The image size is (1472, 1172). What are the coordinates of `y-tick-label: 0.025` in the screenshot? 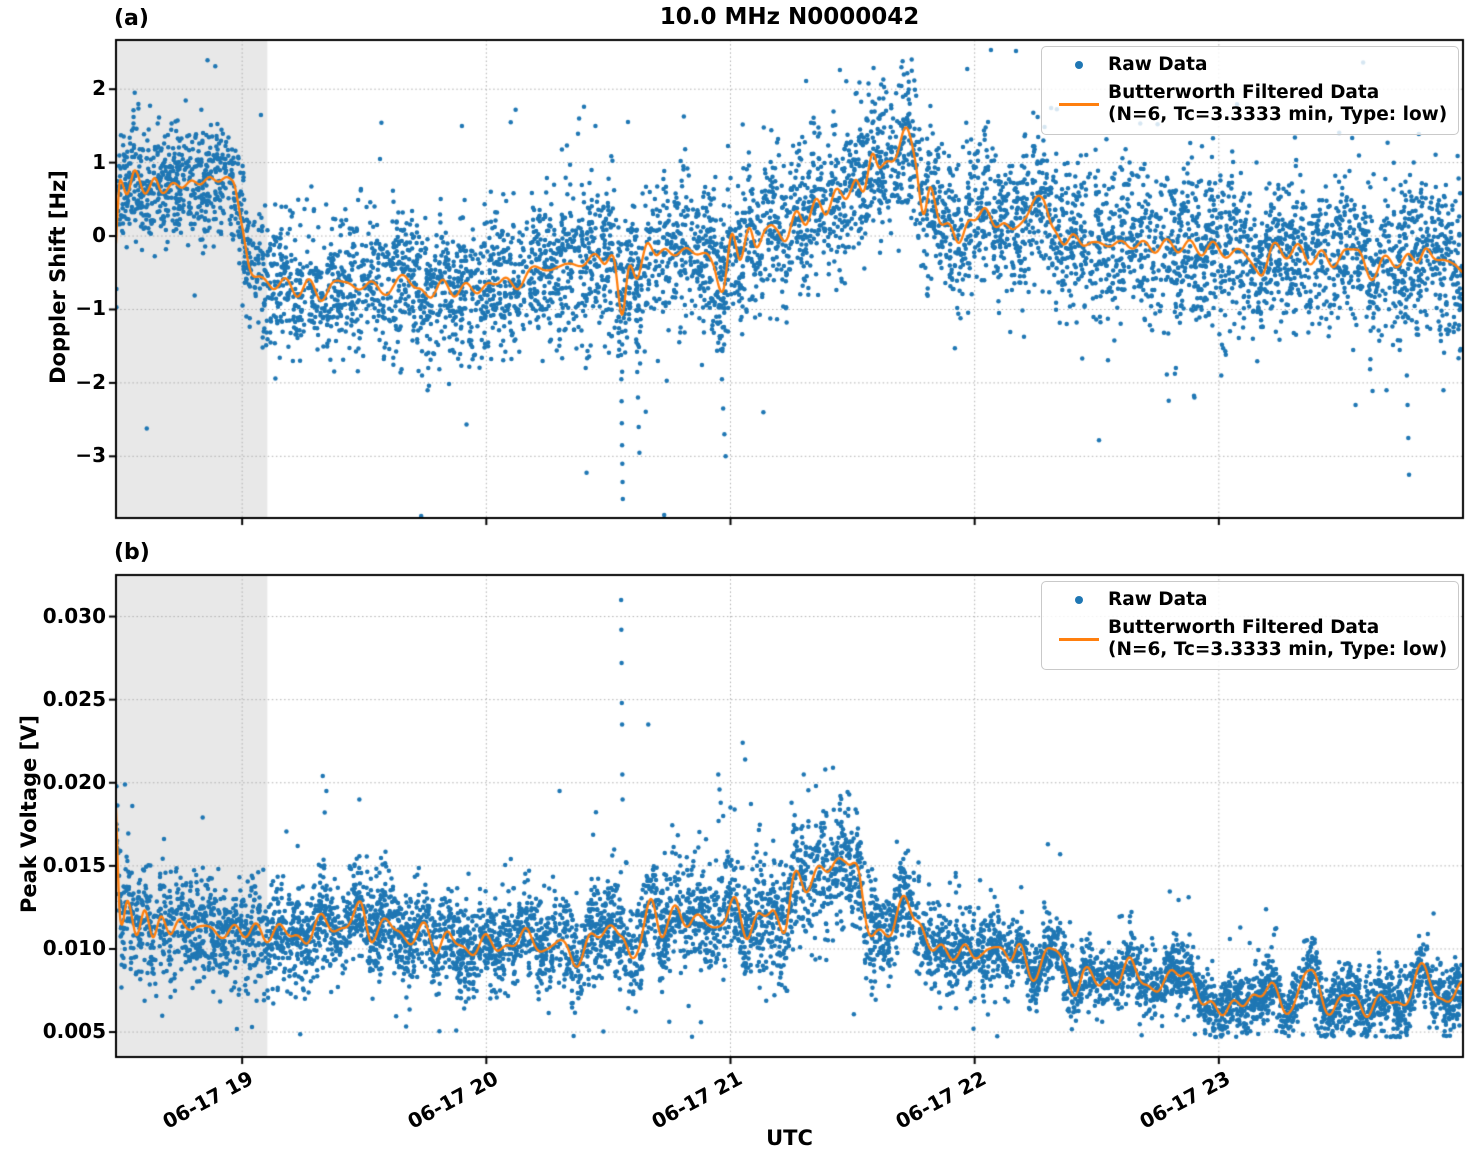 It's located at (74, 698).